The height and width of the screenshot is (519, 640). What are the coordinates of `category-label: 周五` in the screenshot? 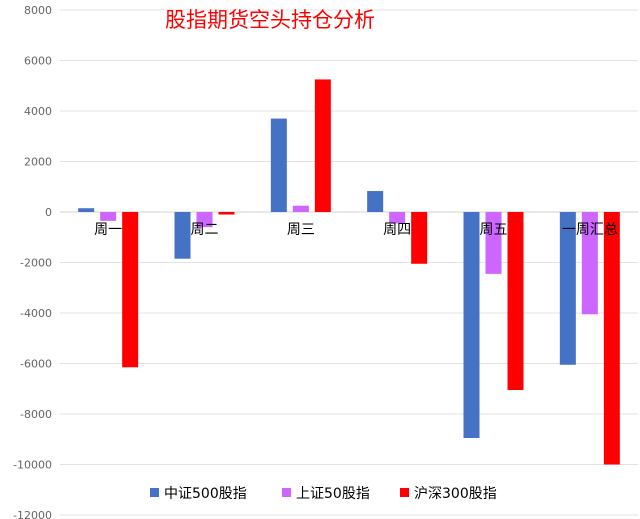 It's located at (494, 230).